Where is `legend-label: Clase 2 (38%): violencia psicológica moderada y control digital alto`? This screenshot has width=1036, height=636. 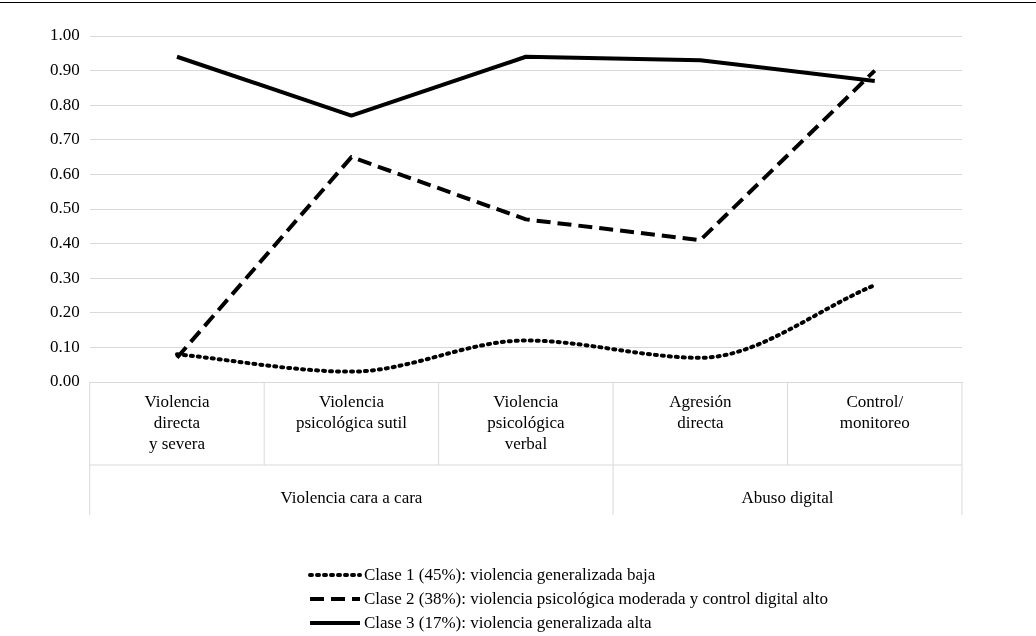 legend-label: Clase 2 (38%): violencia psicológica moderada y control digital alto is located at coordinates (596, 599).